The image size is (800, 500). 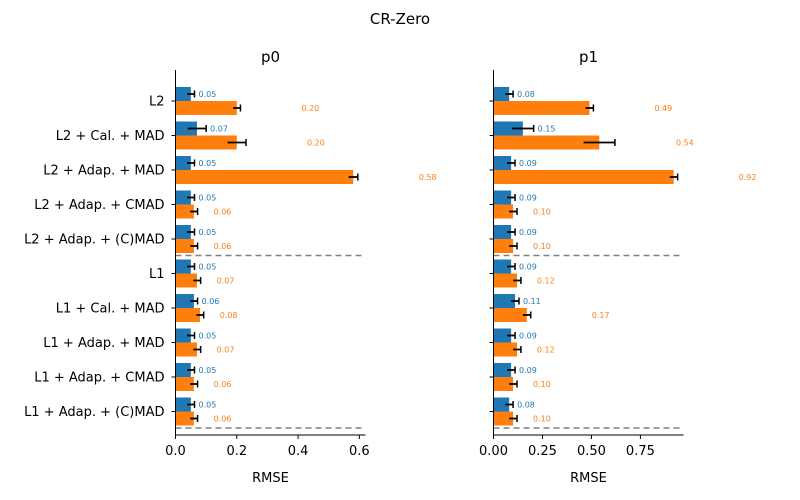 What do you see at coordinates (532, 301) in the screenshot?
I see `value-label: 0.11` at bounding box center [532, 301].